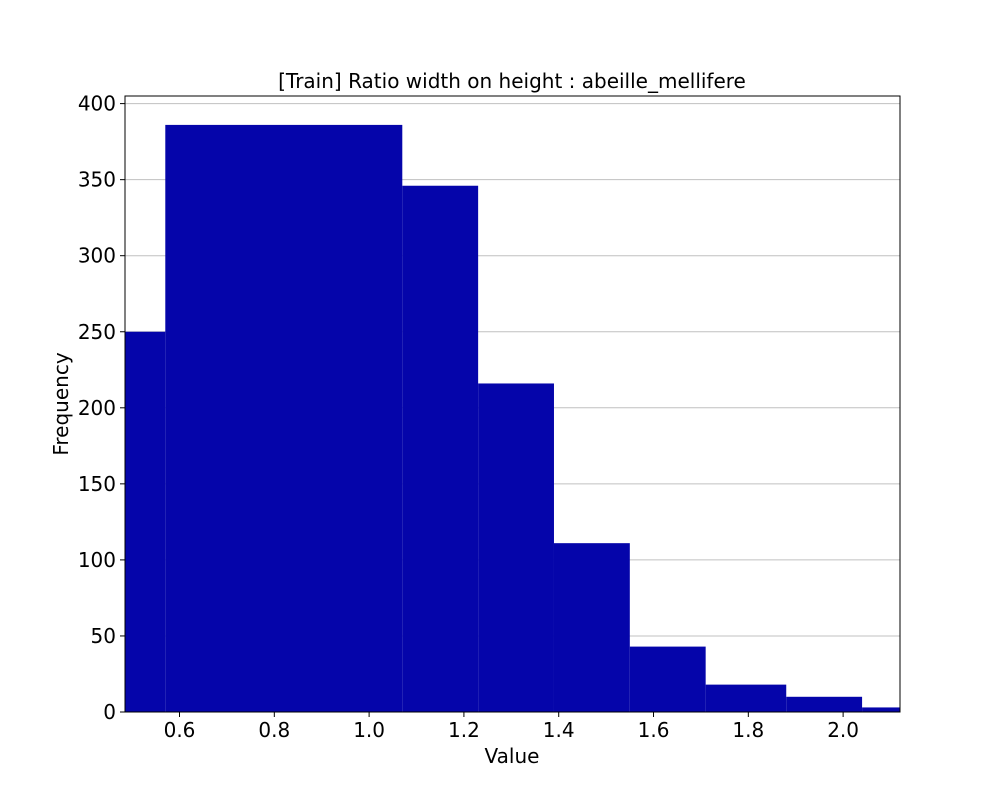  What do you see at coordinates (61, 403) in the screenshot?
I see `y-axis-title: Frequency` at bounding box center [61, 403].